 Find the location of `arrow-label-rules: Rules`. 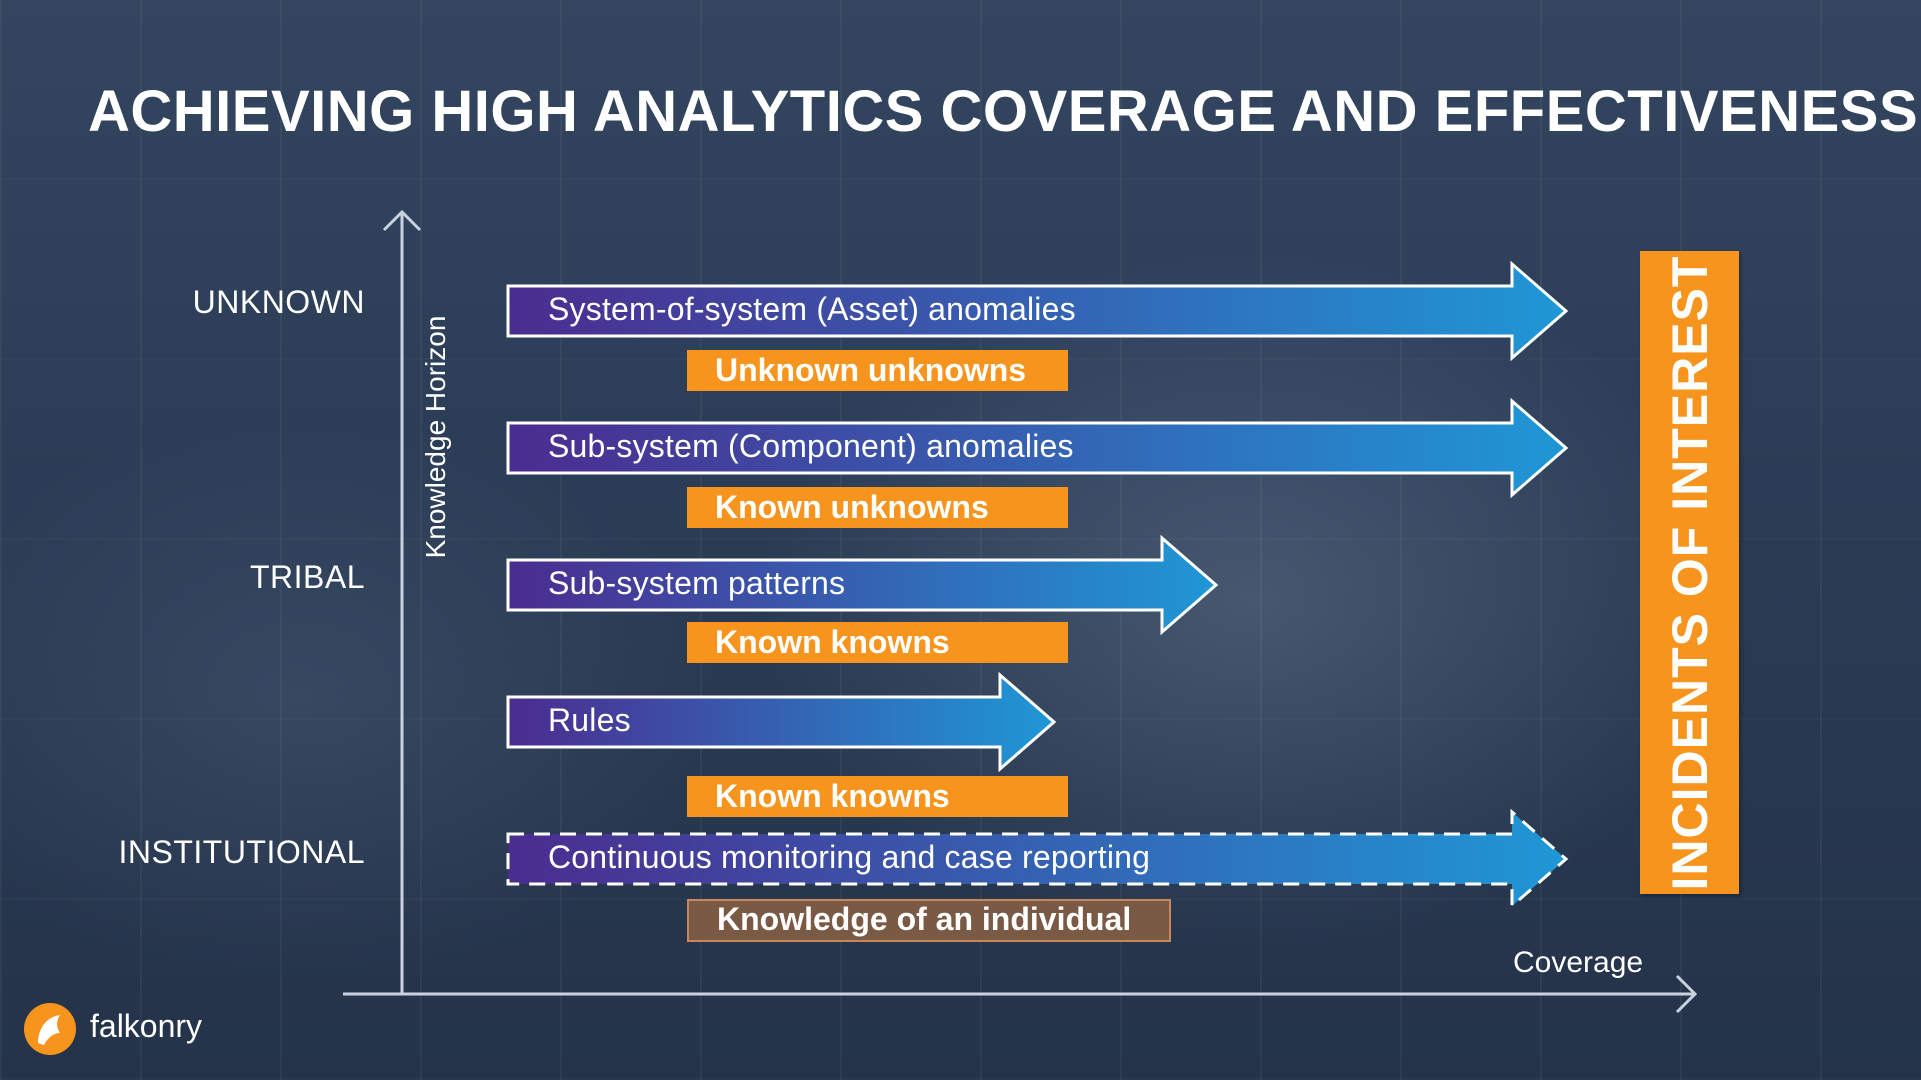

arrow-label-rules: Rules is located at coordinates (589, 720).